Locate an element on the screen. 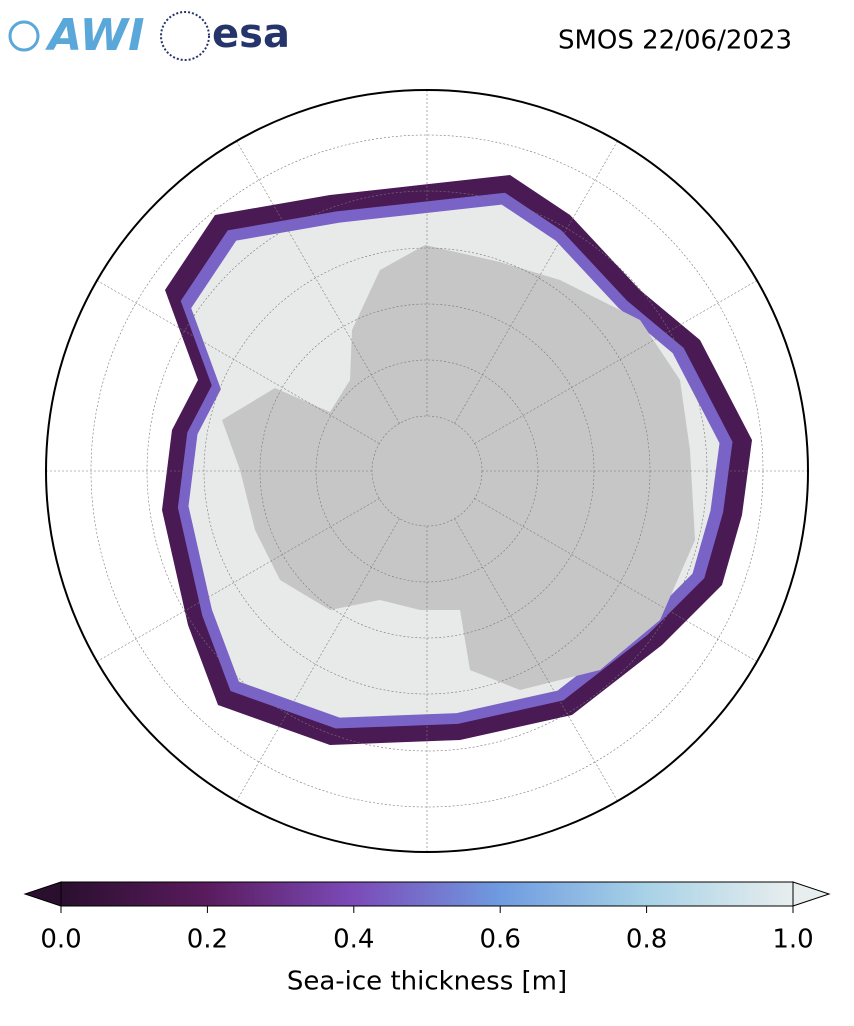 This screenshot has height=1026, width=854. colorbar-label: Sea-ice thickness [m] is located at coordinates (427, 982).